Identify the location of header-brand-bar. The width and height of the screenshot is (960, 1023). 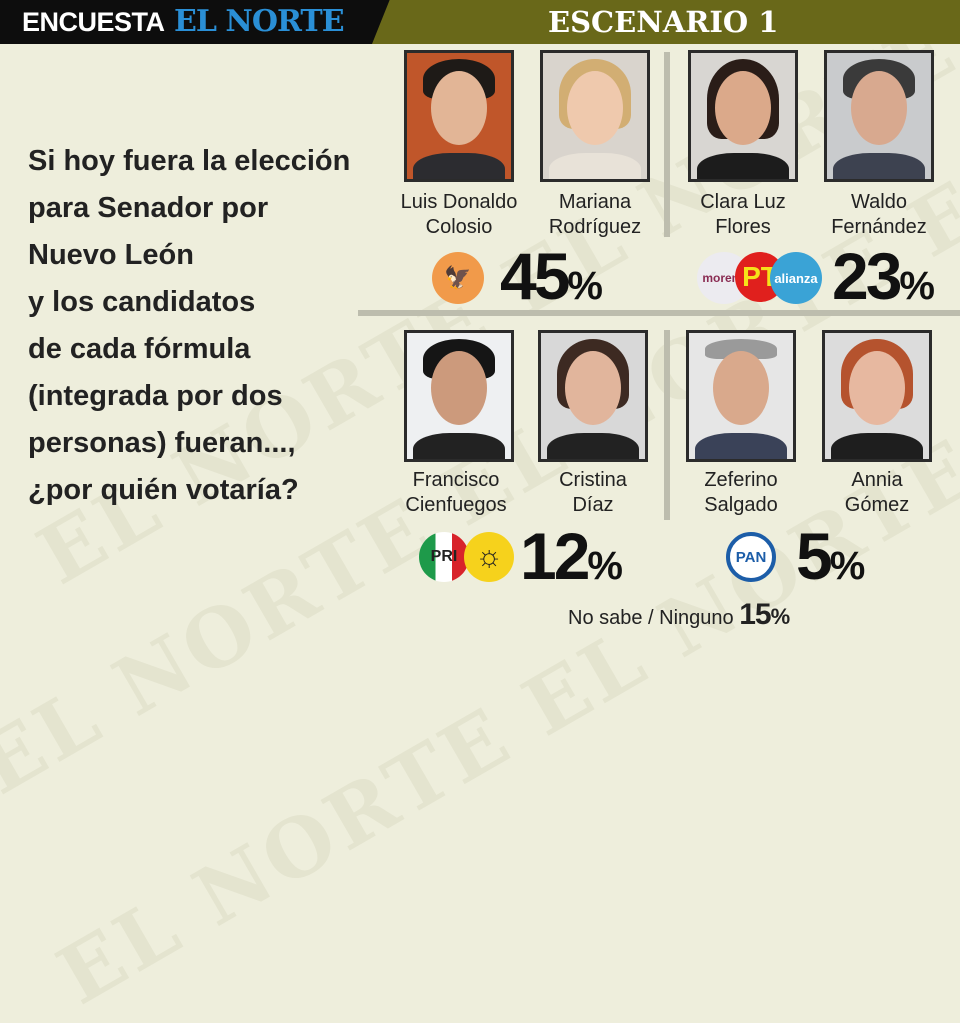
(195, 22).